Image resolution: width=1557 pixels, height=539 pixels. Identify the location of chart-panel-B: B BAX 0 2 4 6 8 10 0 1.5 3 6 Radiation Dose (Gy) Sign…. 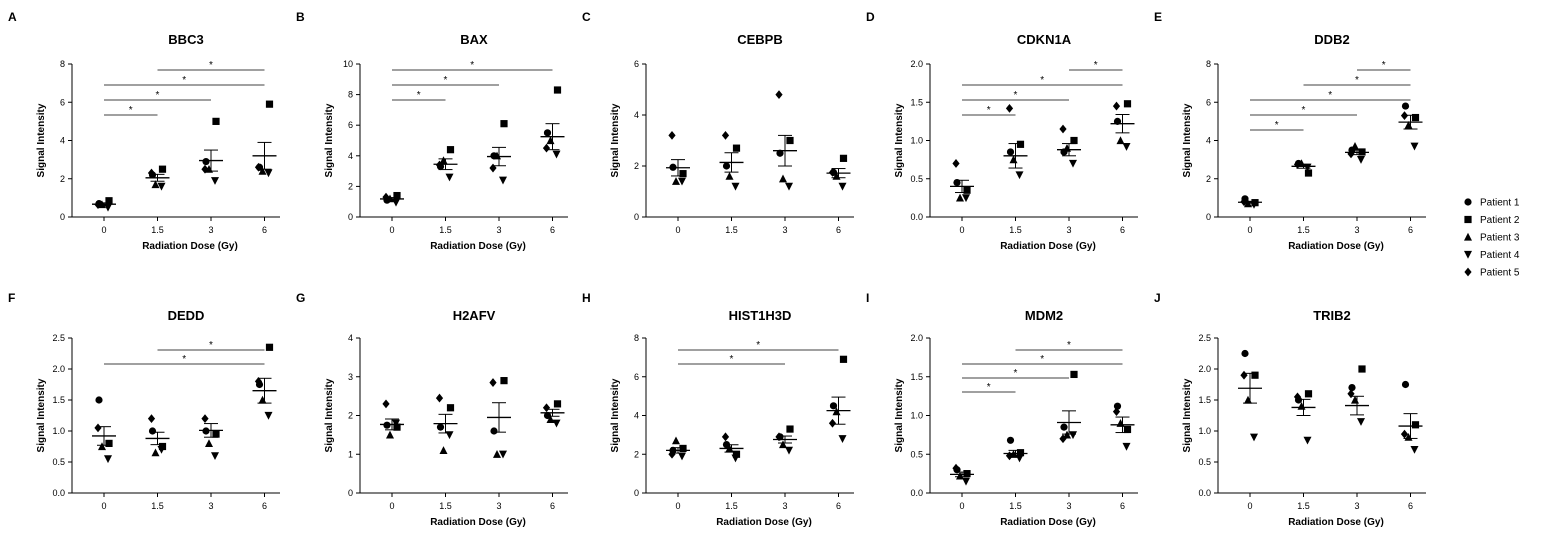
(432, 131).